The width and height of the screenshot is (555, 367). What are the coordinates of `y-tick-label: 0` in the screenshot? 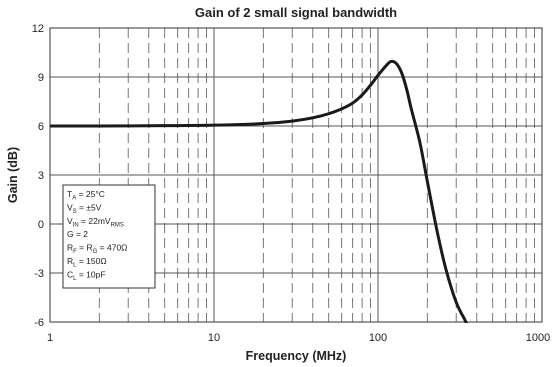 It's located at (41, 225).